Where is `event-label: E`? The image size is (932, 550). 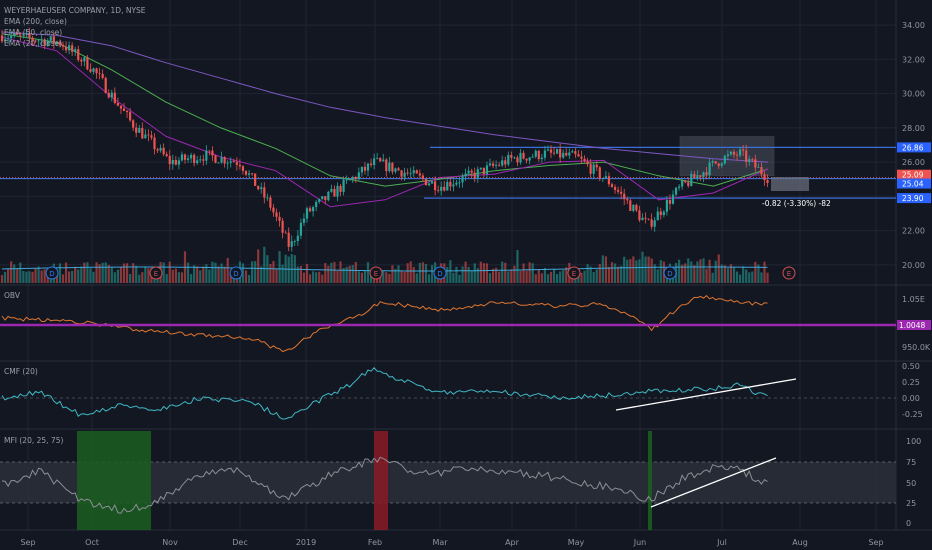
event-label: E is located at coordinates (376, 274).